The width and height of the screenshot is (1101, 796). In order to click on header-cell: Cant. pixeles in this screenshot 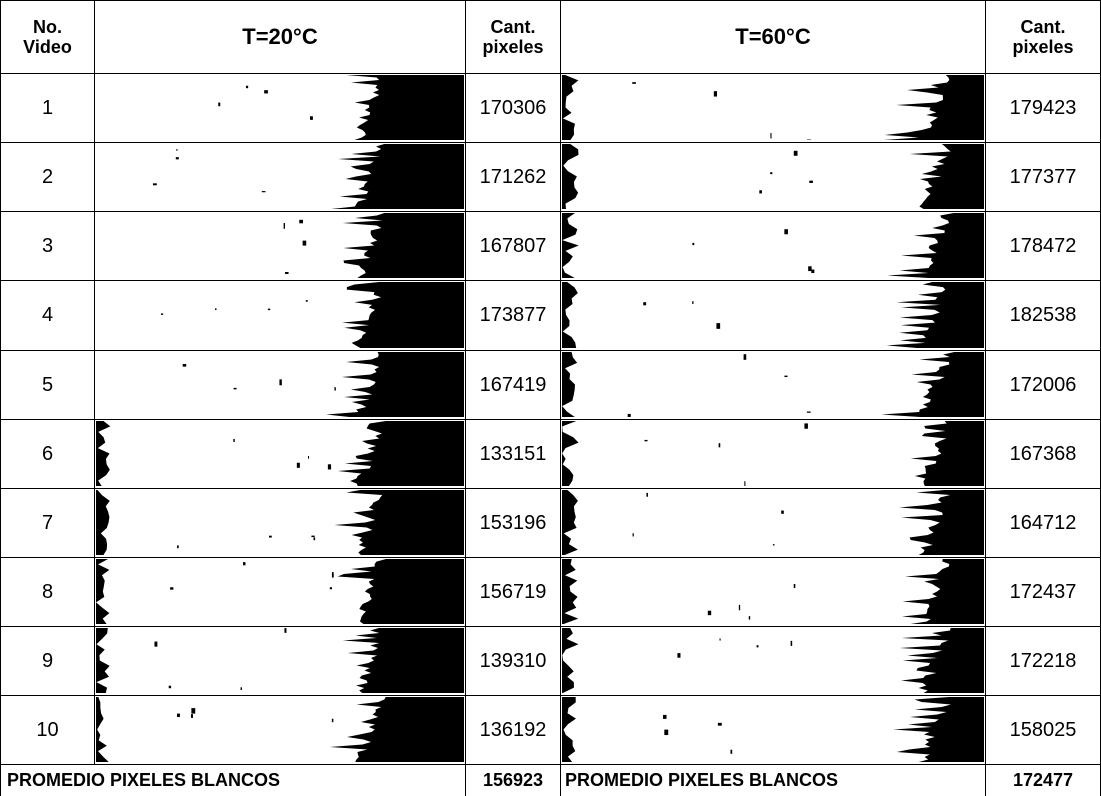, I will do `click(513, 37)`.